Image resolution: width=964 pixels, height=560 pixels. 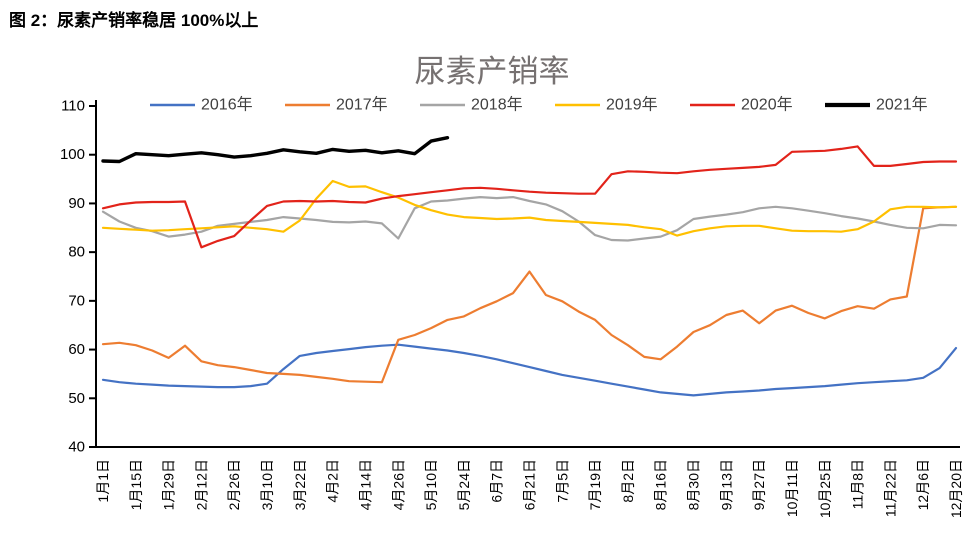 What do you see at coordinates (73, 106) in the screenshot?
I see `y-tick-label: 110` at bounding box center [73, 106].